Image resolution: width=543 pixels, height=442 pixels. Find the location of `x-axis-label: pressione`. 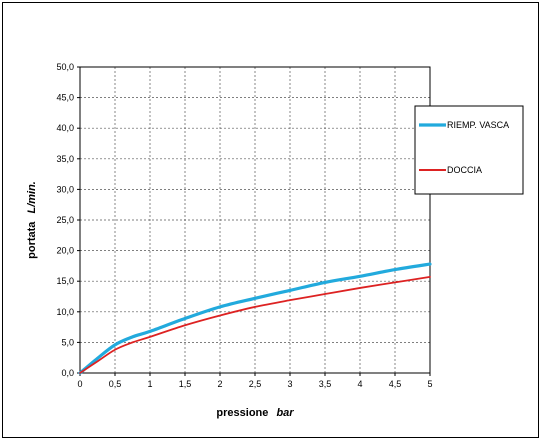

x-axis-label: pressione is located at coordinates (242, 413).